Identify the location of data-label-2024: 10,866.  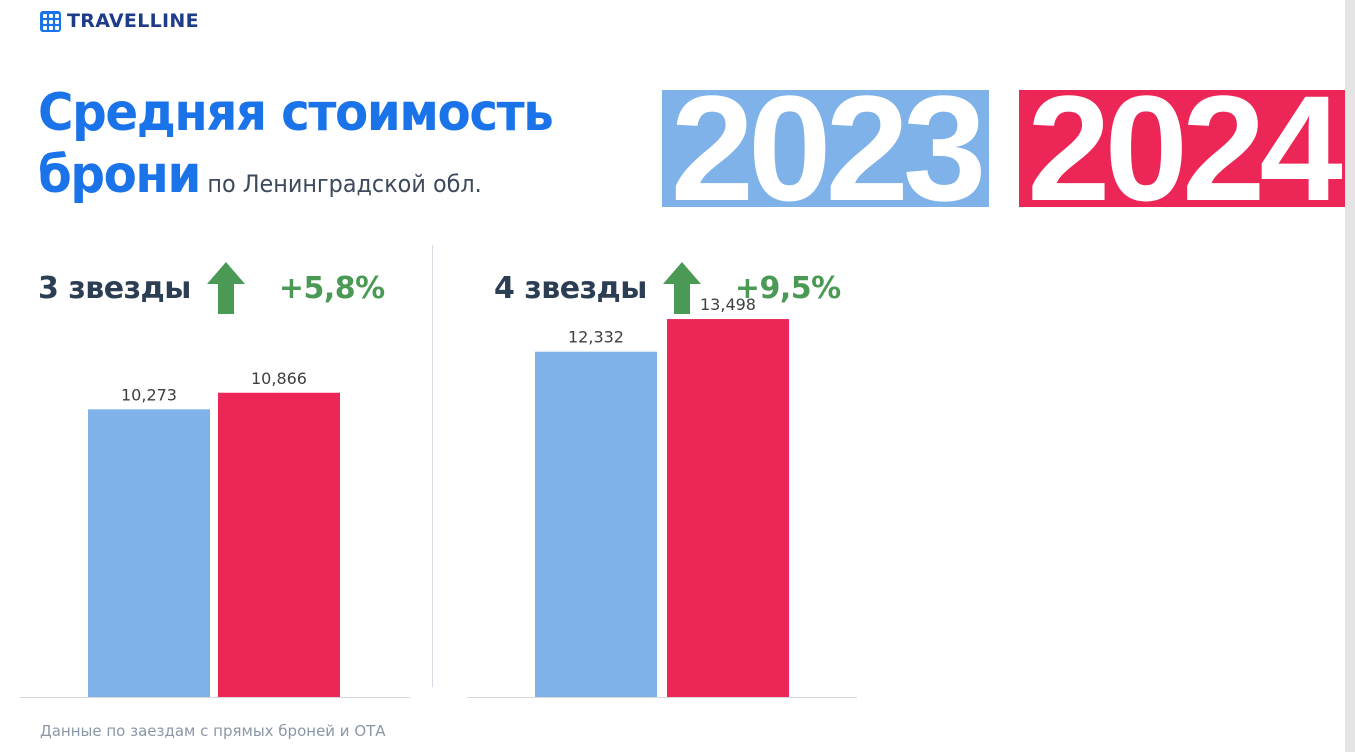
(279, 378).